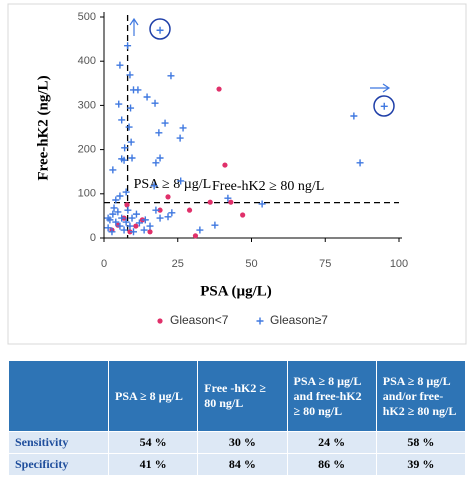 The image size is (474, 494). What do you see at coordinates (87, 194) in the screenshot?
I see `y-tick-label: 100` at bounding box center [87, 194].